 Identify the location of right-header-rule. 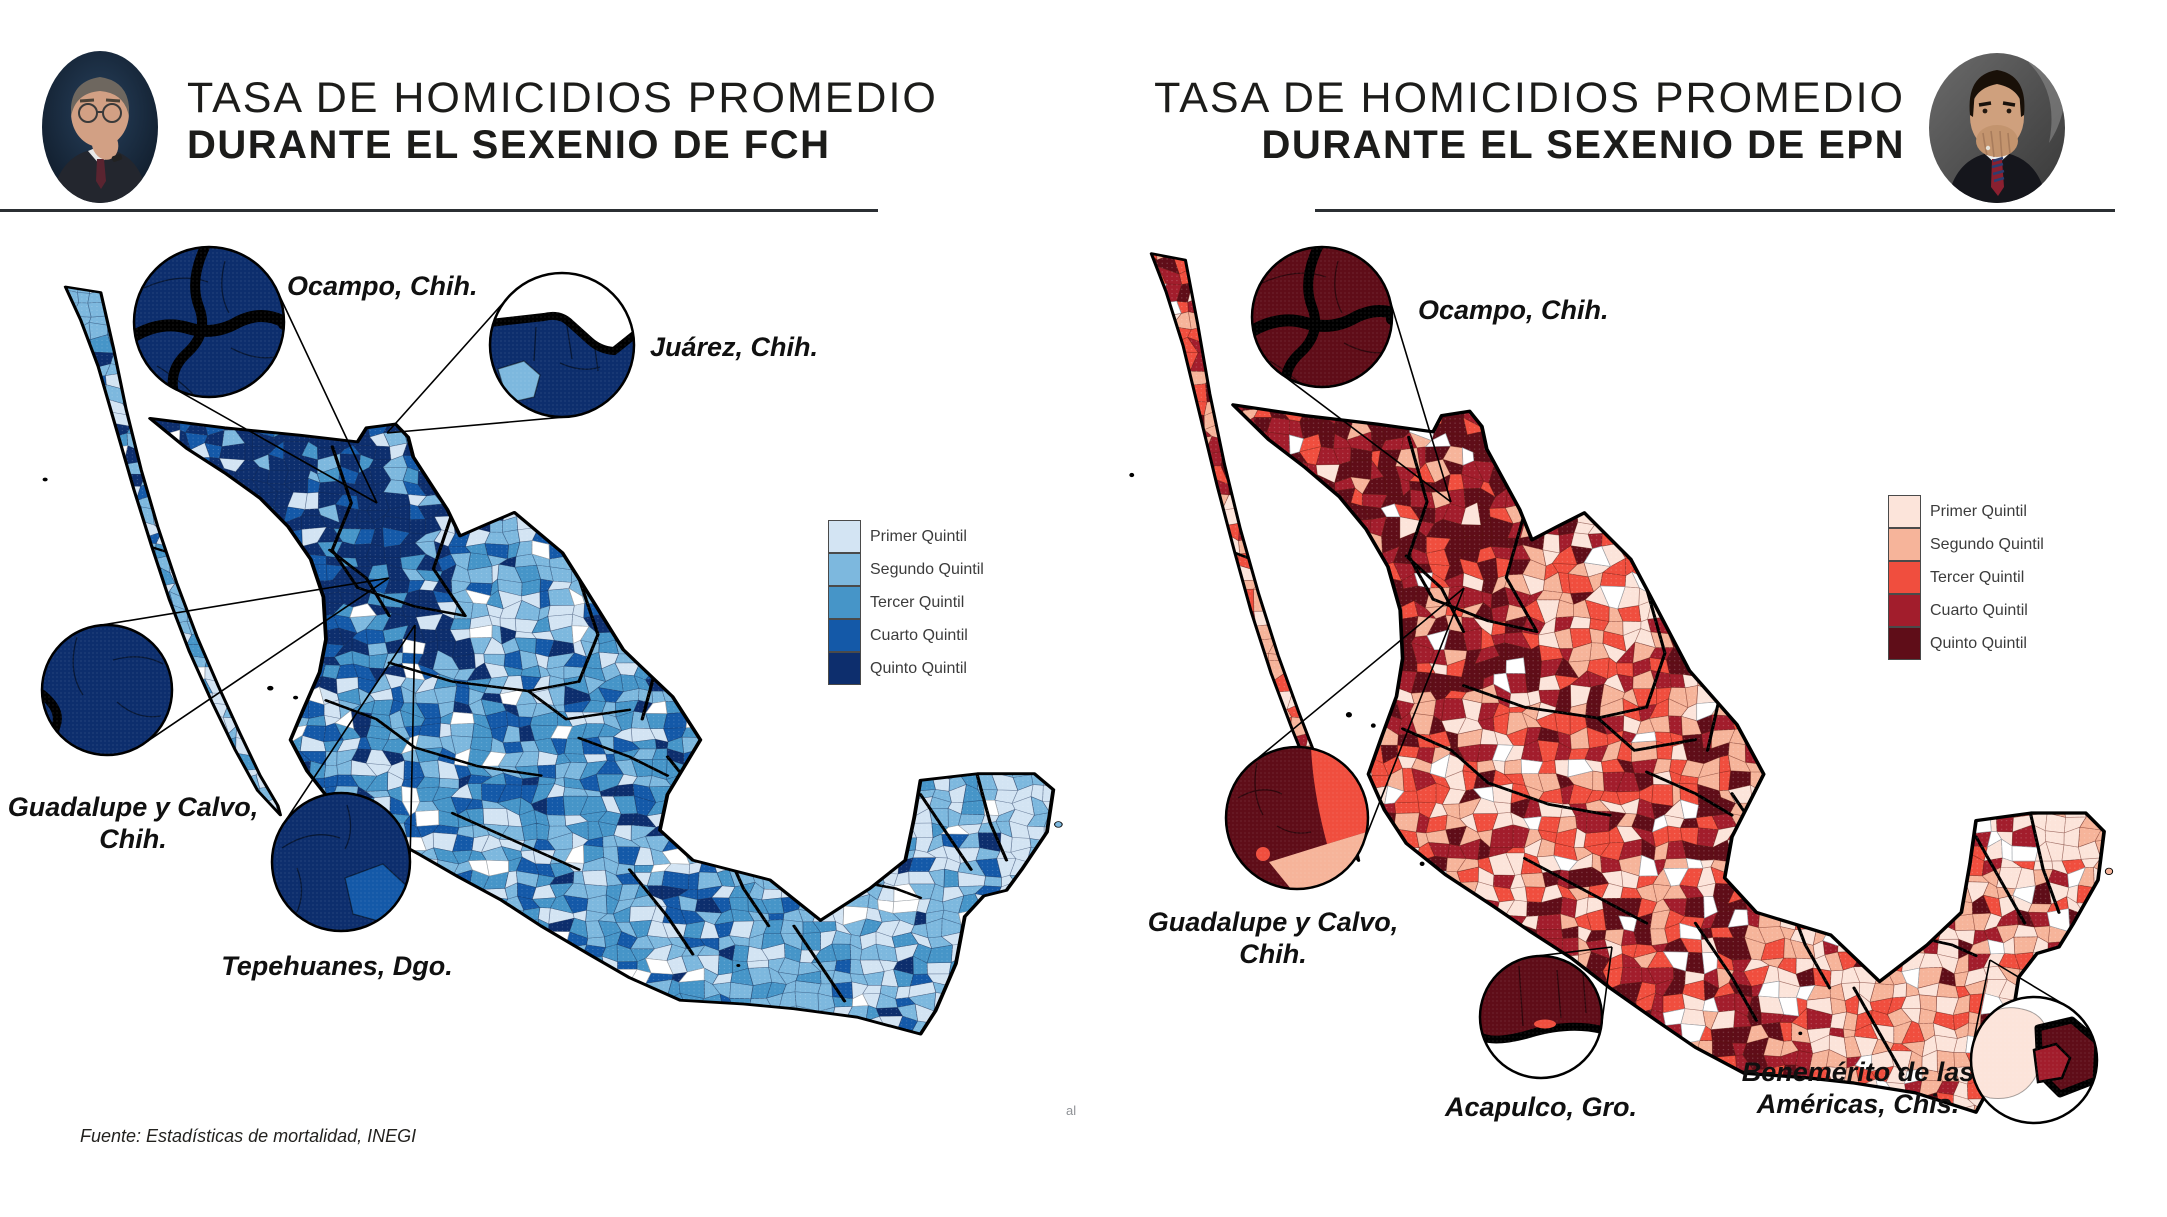
(1715, 210).